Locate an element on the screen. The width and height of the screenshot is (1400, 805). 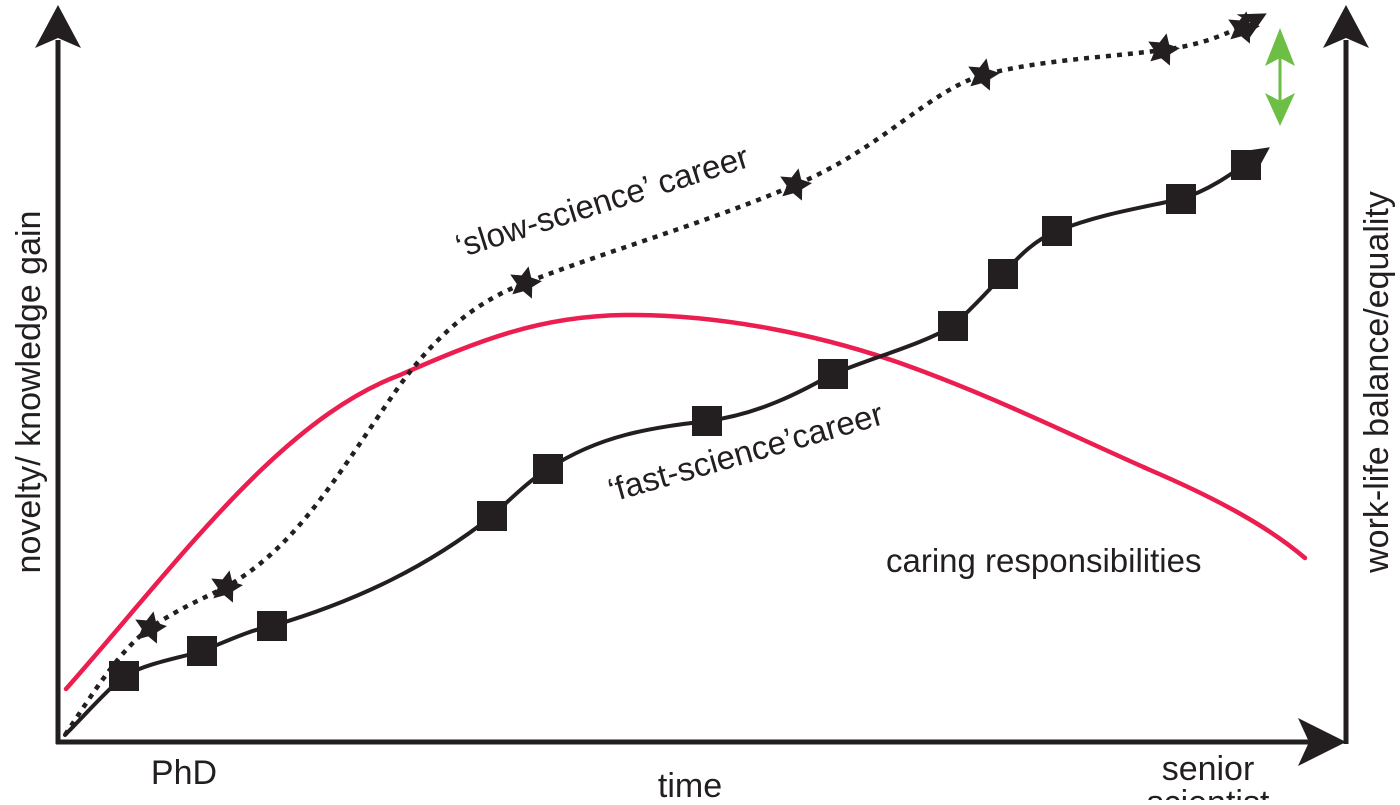
arrow-right-icon is located at coordinates (1322, 742).